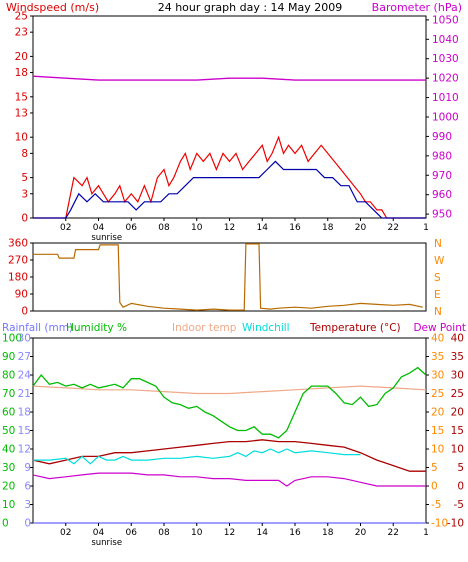 This screenshot has height=562, width=468. I want to click on rainfall-y-tick-label: 6, so click(27, 487).